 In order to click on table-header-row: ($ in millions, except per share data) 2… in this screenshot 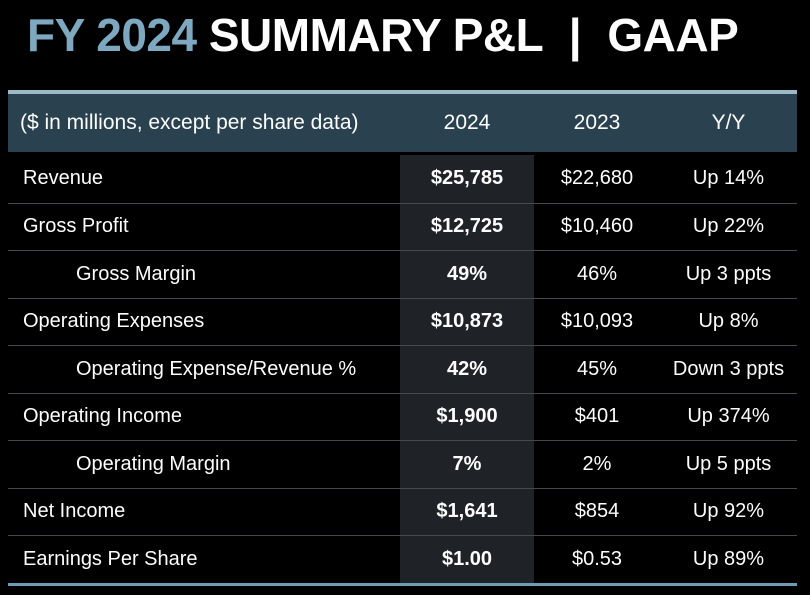, I will do `click(402, 121)`.